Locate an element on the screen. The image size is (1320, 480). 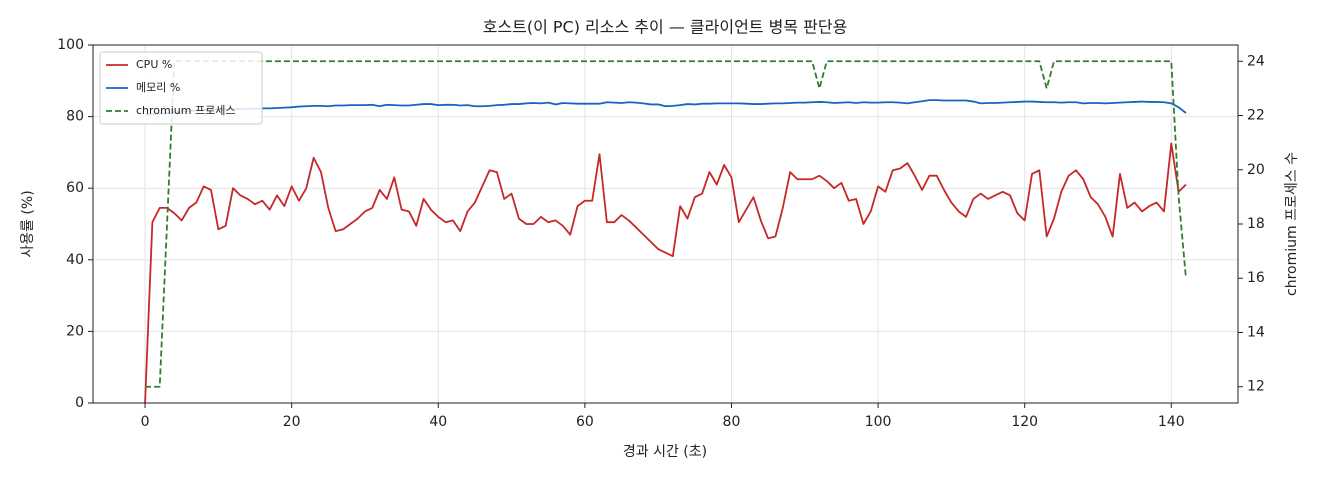
data-line is located at coordinates (666, 107).